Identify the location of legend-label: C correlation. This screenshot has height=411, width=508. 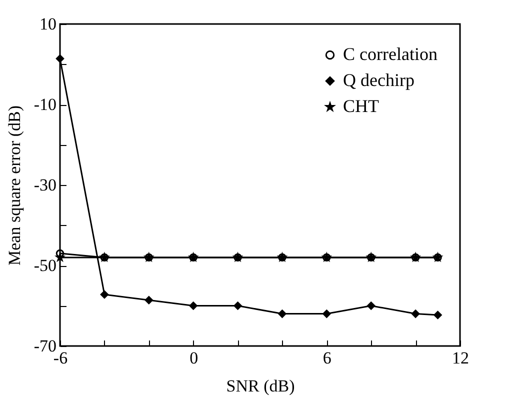
(390, 54).